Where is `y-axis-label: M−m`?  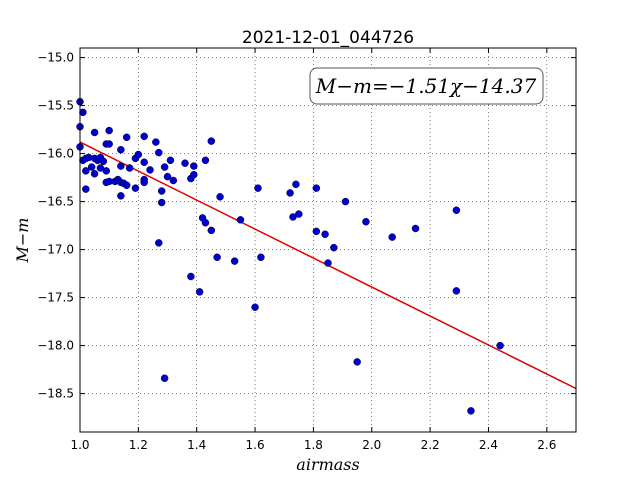
y-axis-label: M−m is located at coordinates (22, 241).